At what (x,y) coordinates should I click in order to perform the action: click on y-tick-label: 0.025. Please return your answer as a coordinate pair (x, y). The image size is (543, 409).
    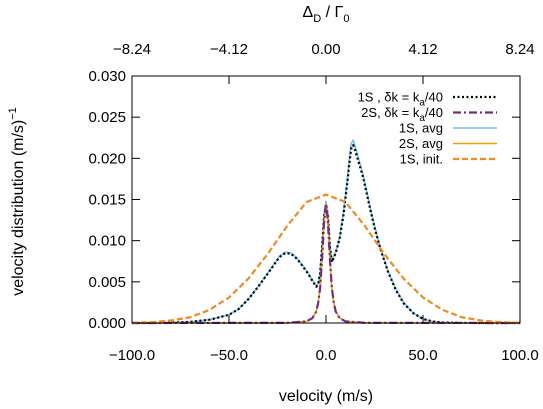
    Looking at the image, I should click on (107, 117).